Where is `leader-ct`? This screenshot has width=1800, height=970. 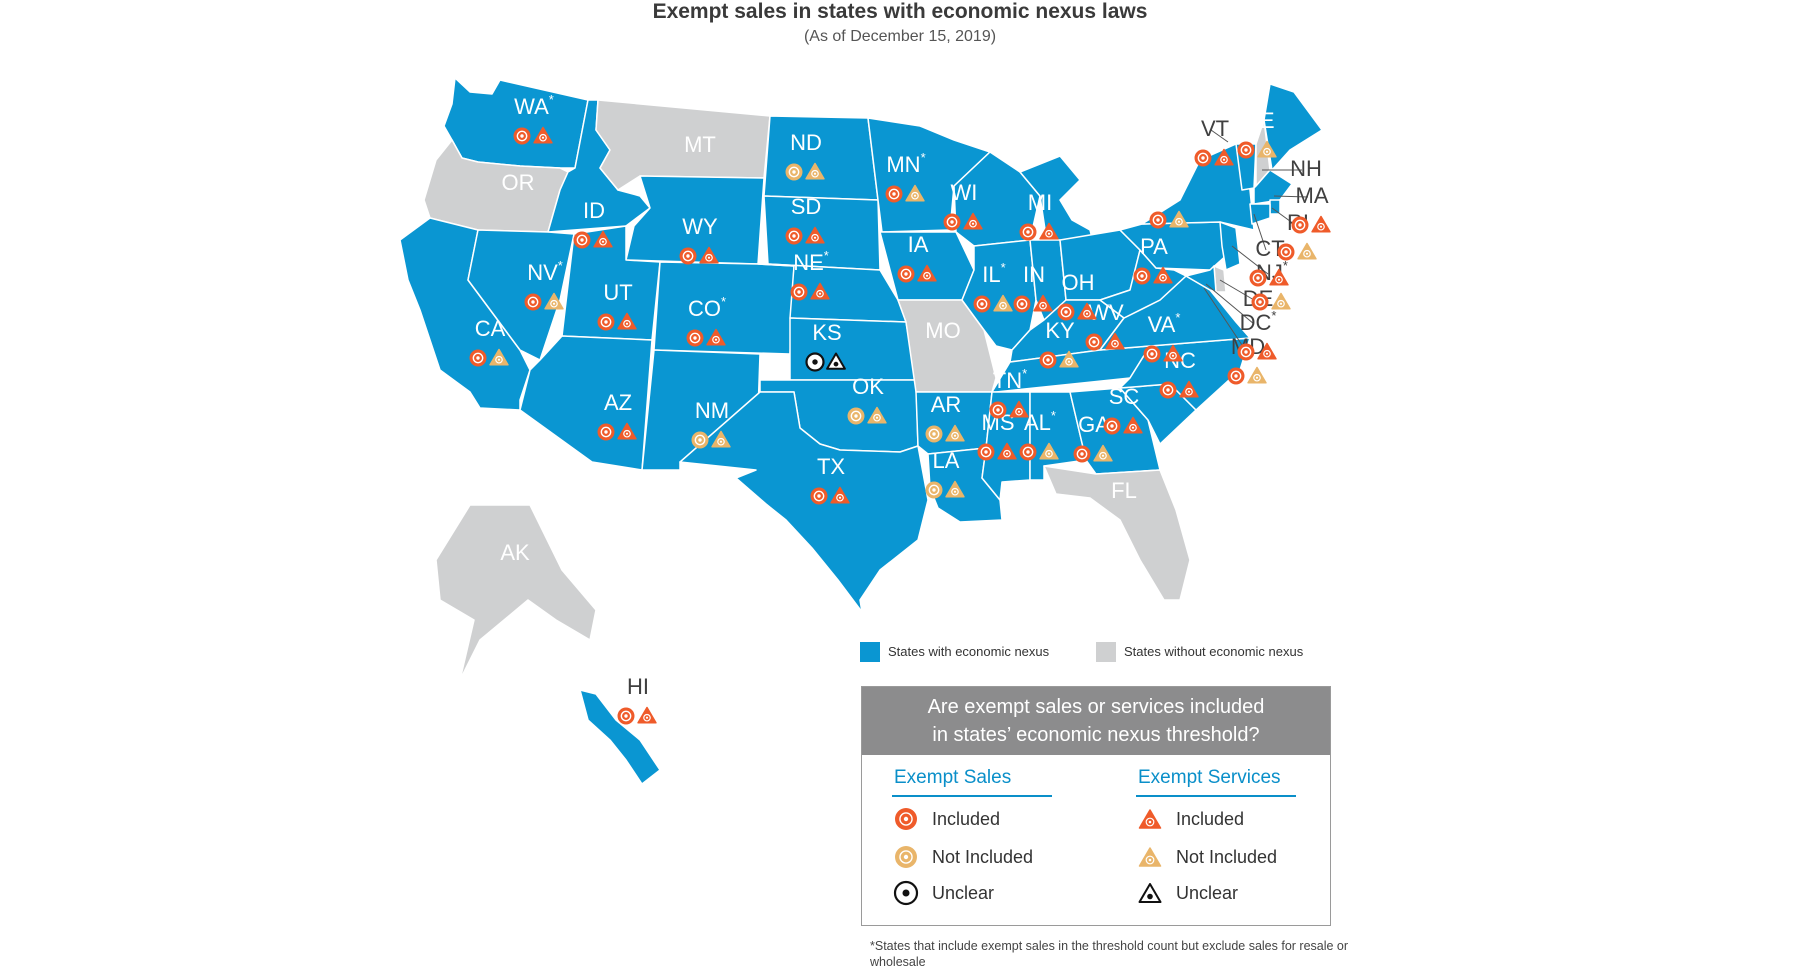 leader-ct is located at coordinates (1260, 232).